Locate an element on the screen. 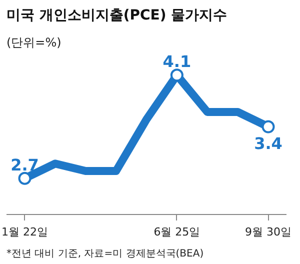 This screenshot has width=300, height=264. x-tick-label: 1월 22일 is located at coordinates (25, 232).